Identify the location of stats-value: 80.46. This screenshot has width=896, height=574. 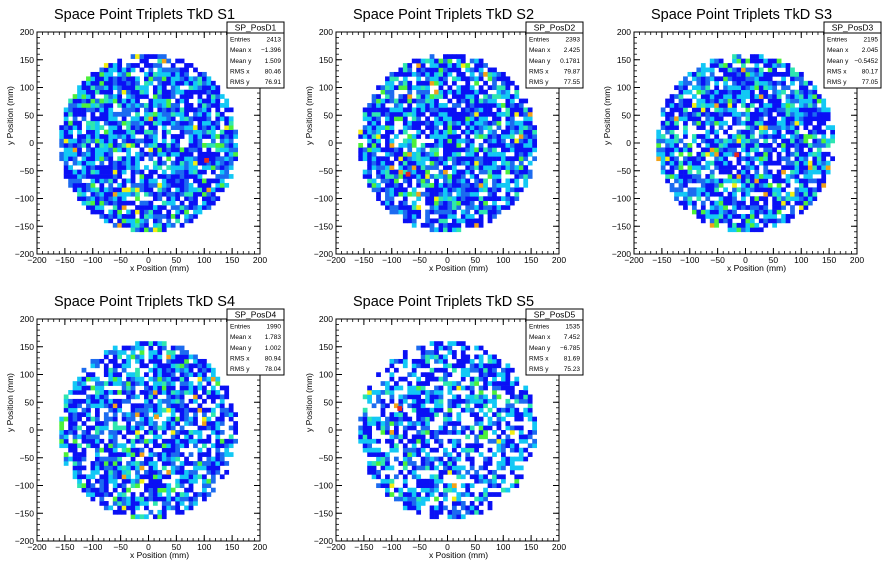
(273, 71).